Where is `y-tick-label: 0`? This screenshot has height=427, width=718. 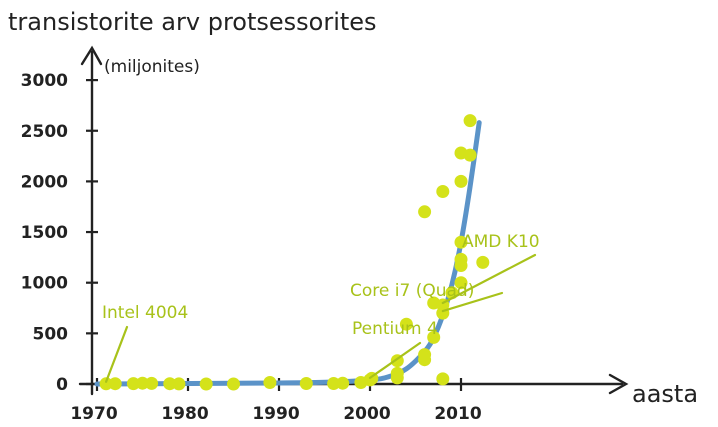
y-tick-label: 0 is located at coordinates (62, 385).